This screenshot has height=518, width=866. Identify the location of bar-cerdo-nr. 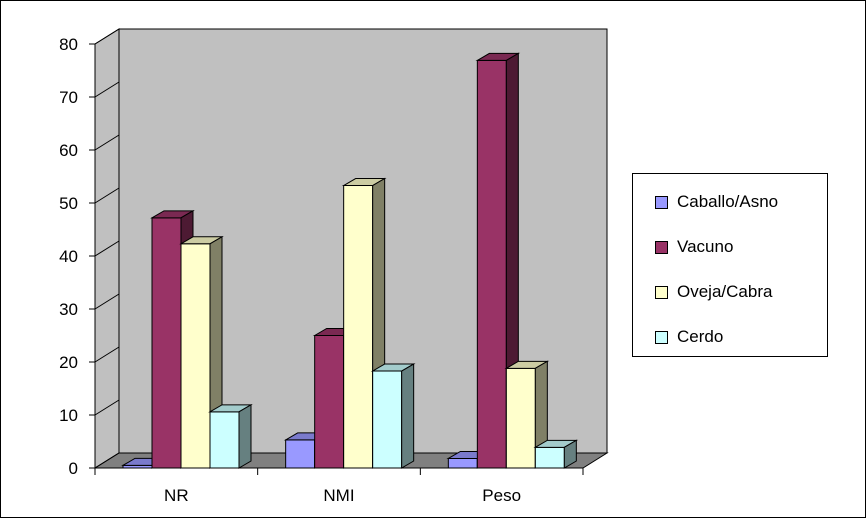
(230, 436).